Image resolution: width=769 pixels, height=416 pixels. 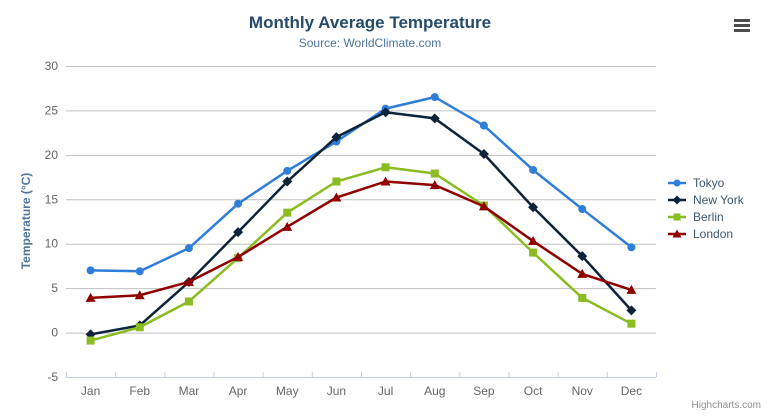 What do you see at coordinates (370, 43) in the screenshot?
I see `chart-subtitle: Source: WorldClimate.com` at bounding box center [370, 43].